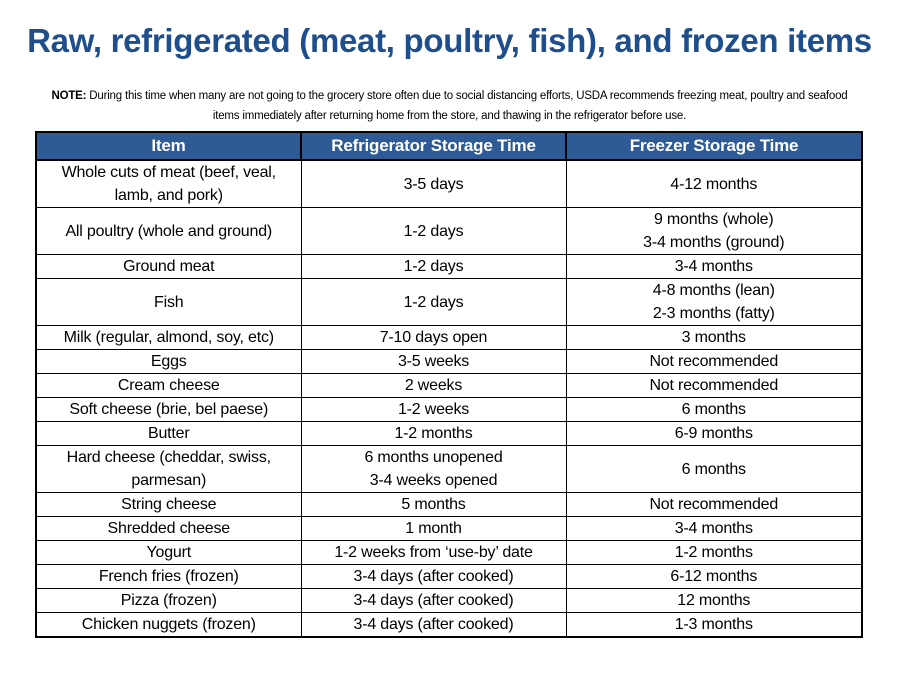  What do you see at coordinates (433, 361) in the screenshot?
I see `fridge-cell: 3-5 weeks` at bounding box center [433, 361].